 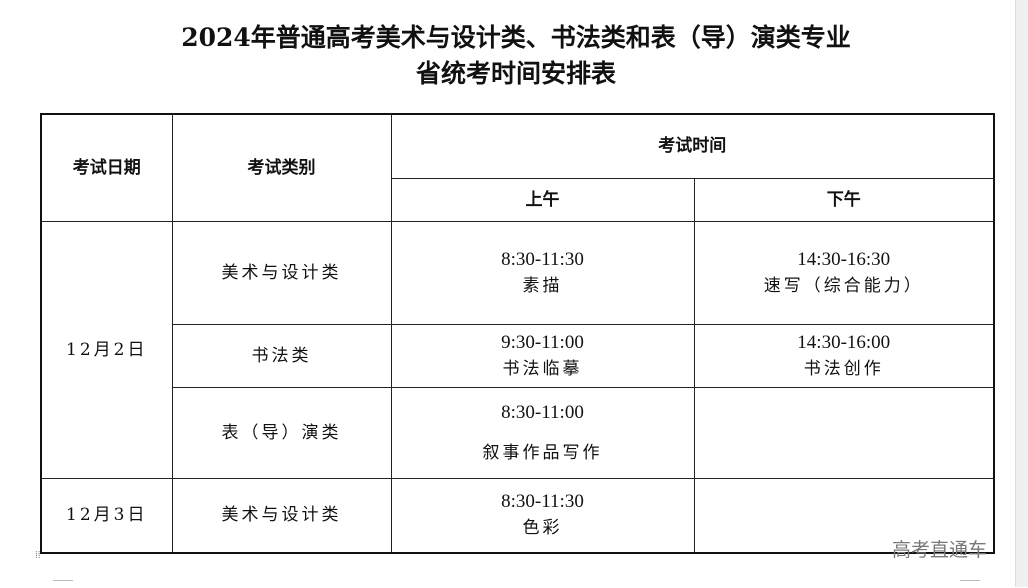 I want to click on subject-text: 书法创作, so click(x=843, y=368).